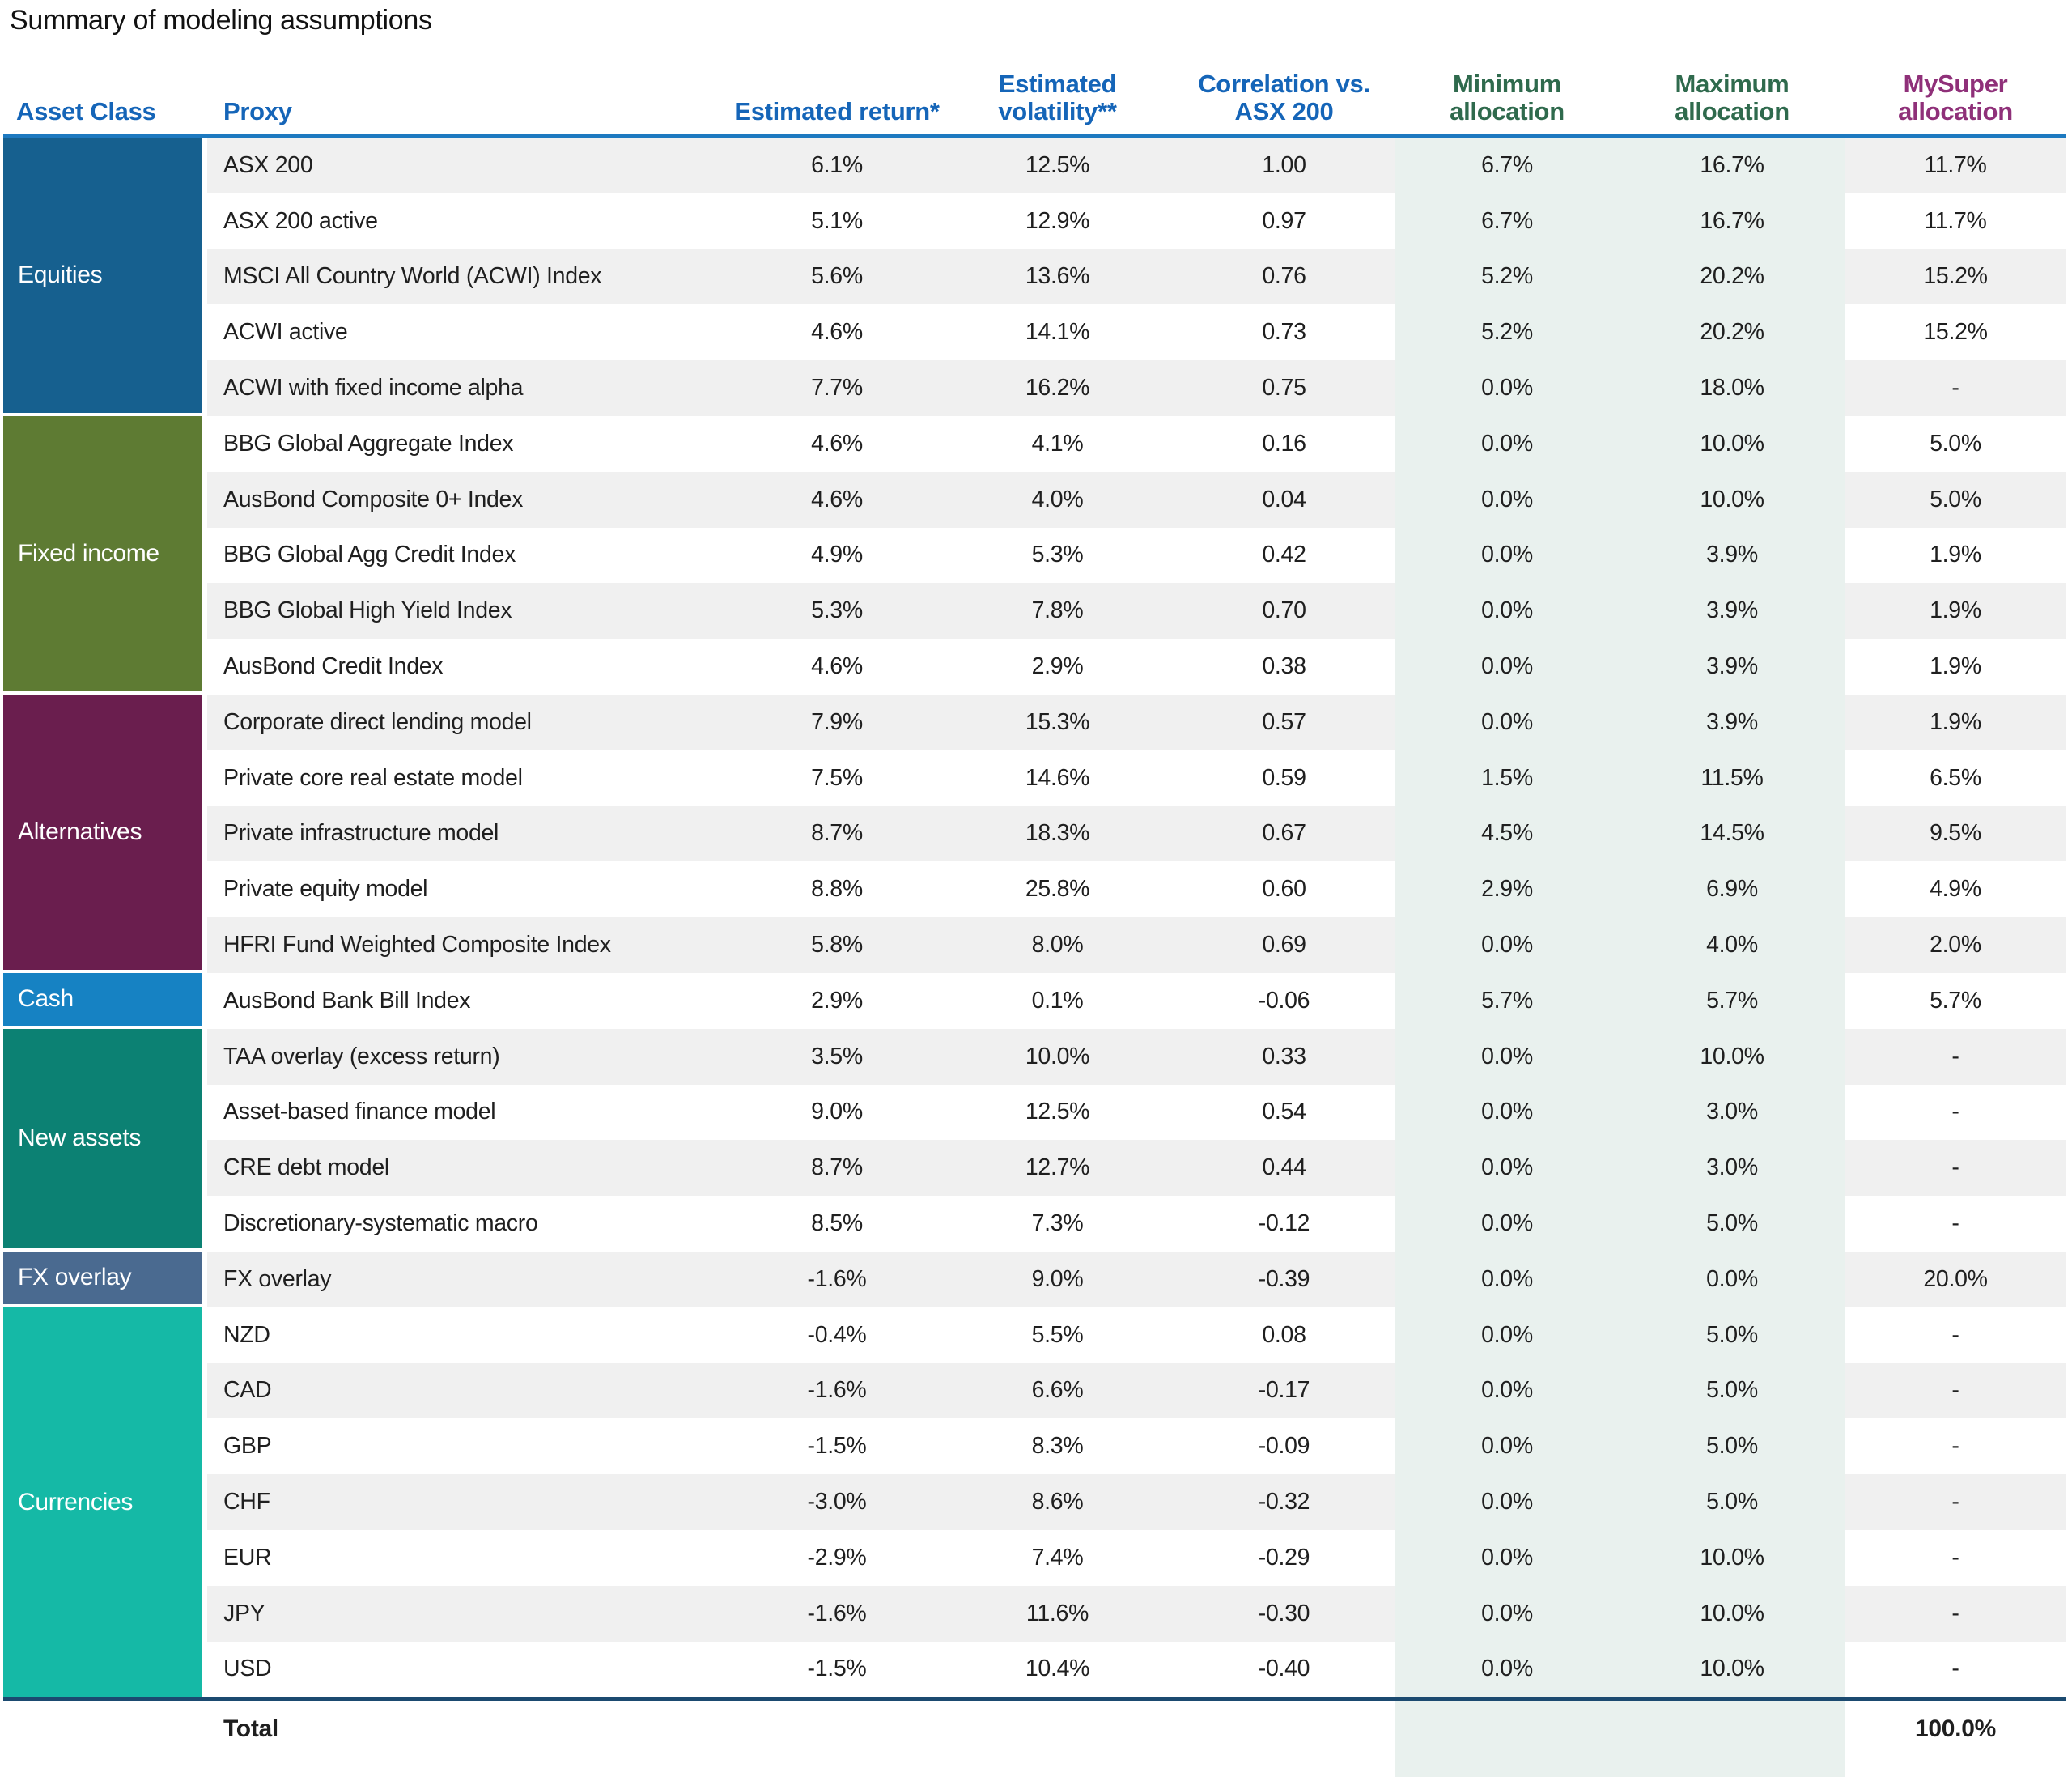 Image resolution: width=2072 pixels, height=1781 pixels. Describe the element at coordinates (1507, 778) in the screenshot. I see `cell-min: 1.5%` at that location.